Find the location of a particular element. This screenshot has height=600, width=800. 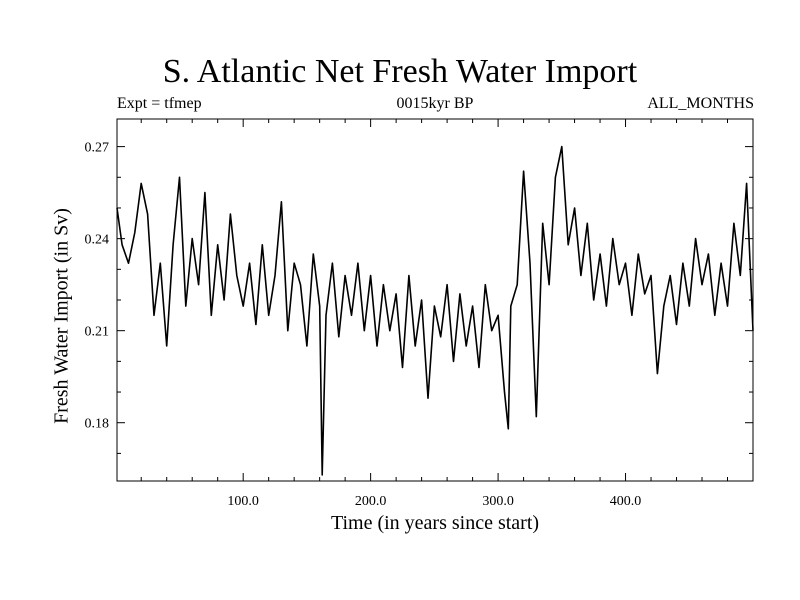

chart-title: S. Atlantic Net Fresh Water Import is located at coordinates (400, 71).